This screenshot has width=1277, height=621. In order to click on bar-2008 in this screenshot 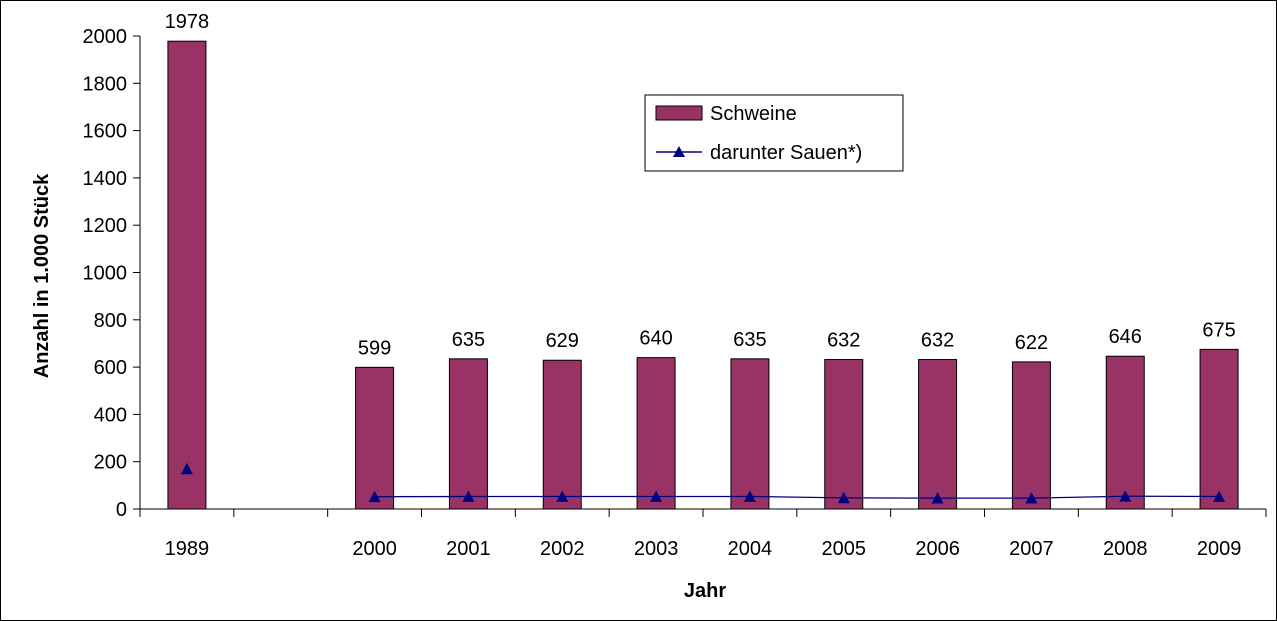, I will do `click(1125, 432)`.